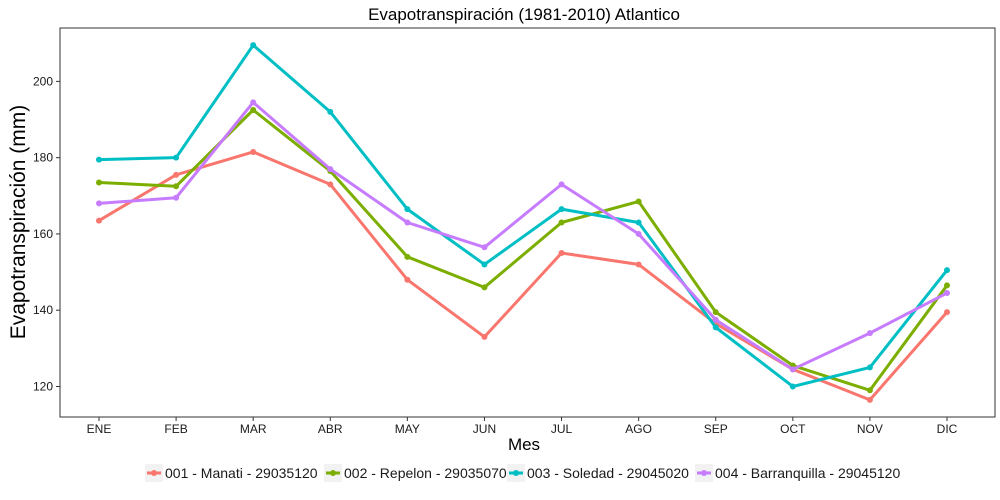 The height and width of the screenshot is (500, 1000). What do you see at coordinates (18, 222) in the screenshot?
I see `y-axis-label: Evapotranspiración (mm)` at bounding box center [18, 222].